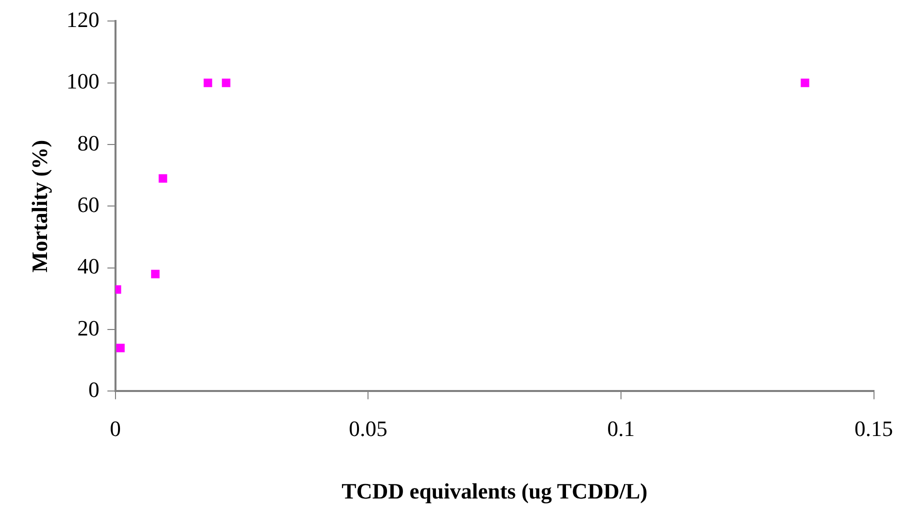 The image size is (911, 520). I want to click on x-tick-label: 0, so click(115, 429).